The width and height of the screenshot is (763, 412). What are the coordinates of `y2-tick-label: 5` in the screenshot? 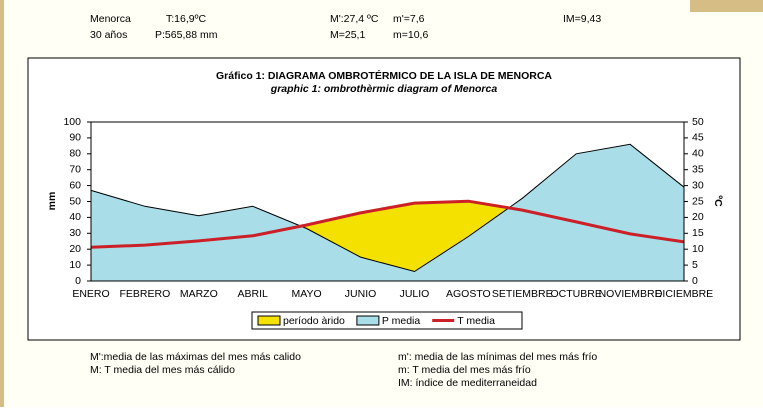 It's located at (695, 265).